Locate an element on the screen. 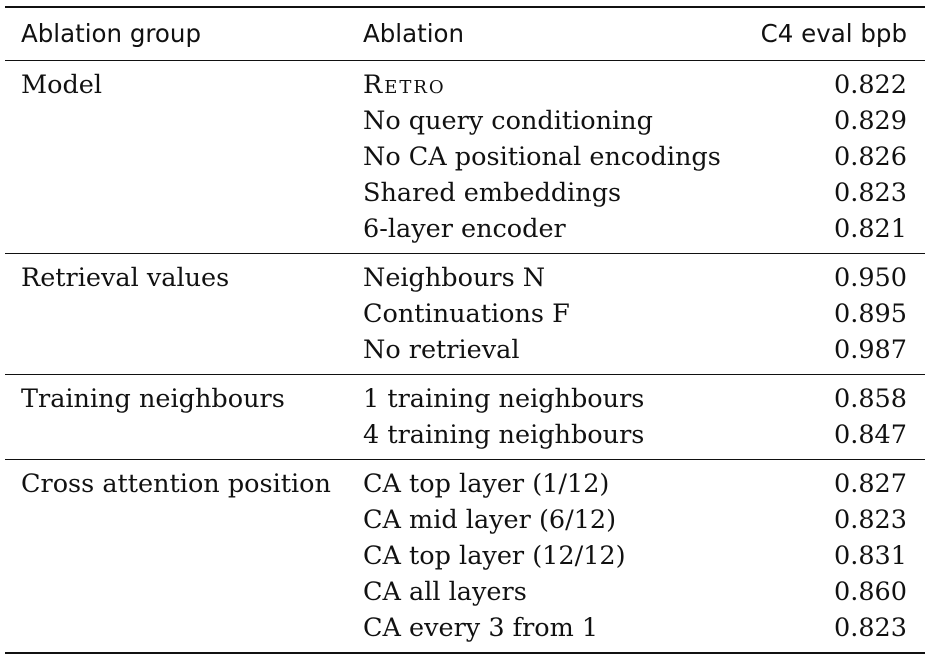 This screenshot has width=930, height=669. ablation-cell: Neighbours N is located at coordinates (454, 278).